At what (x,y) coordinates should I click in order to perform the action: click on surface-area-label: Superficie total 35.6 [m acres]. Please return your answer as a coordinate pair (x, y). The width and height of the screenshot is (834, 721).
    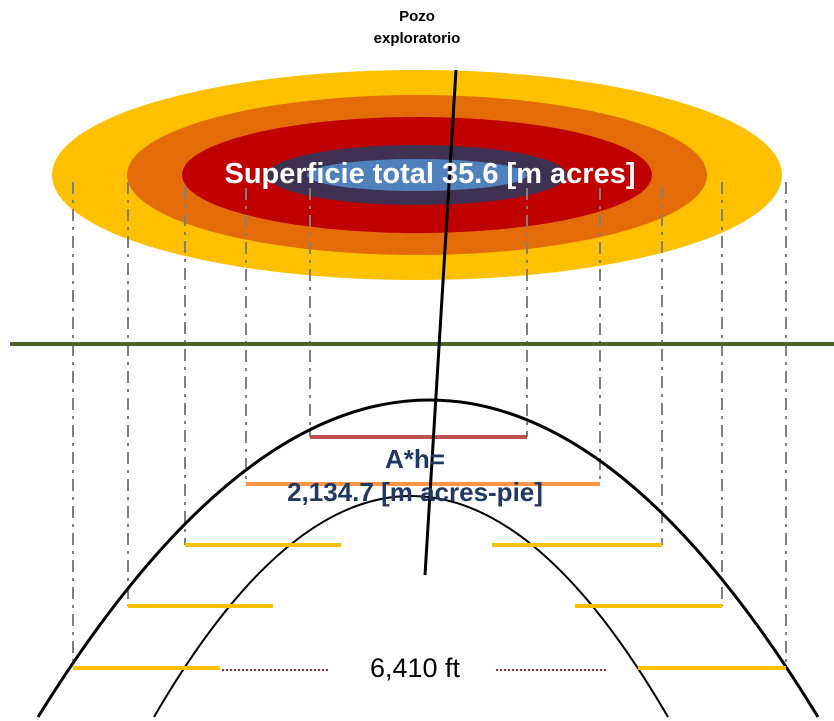
    Looking at the image, I should click on (430, 174).